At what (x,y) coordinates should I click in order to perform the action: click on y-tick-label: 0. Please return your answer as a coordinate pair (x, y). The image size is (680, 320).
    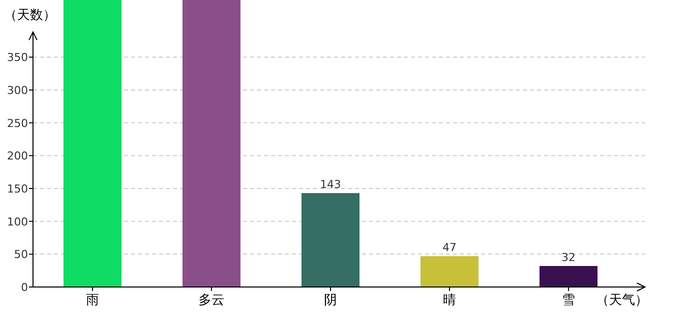
    Looking at the image, I should click on (24, 287).